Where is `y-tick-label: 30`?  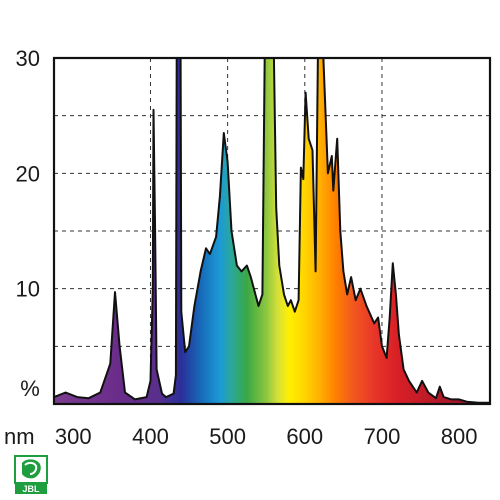
y-tick-label: 30 is located at coordinates (28, 58).